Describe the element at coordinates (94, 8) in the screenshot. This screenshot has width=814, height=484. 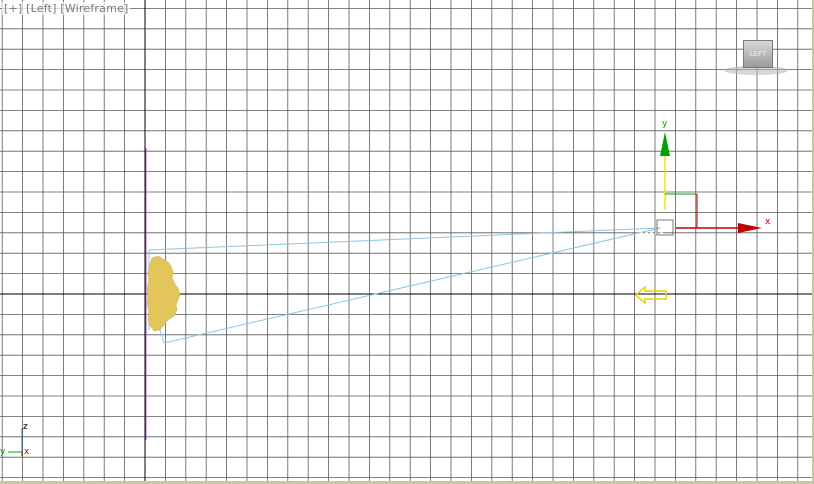
I see `viewport-shading-menu: Wireframe` at that location.